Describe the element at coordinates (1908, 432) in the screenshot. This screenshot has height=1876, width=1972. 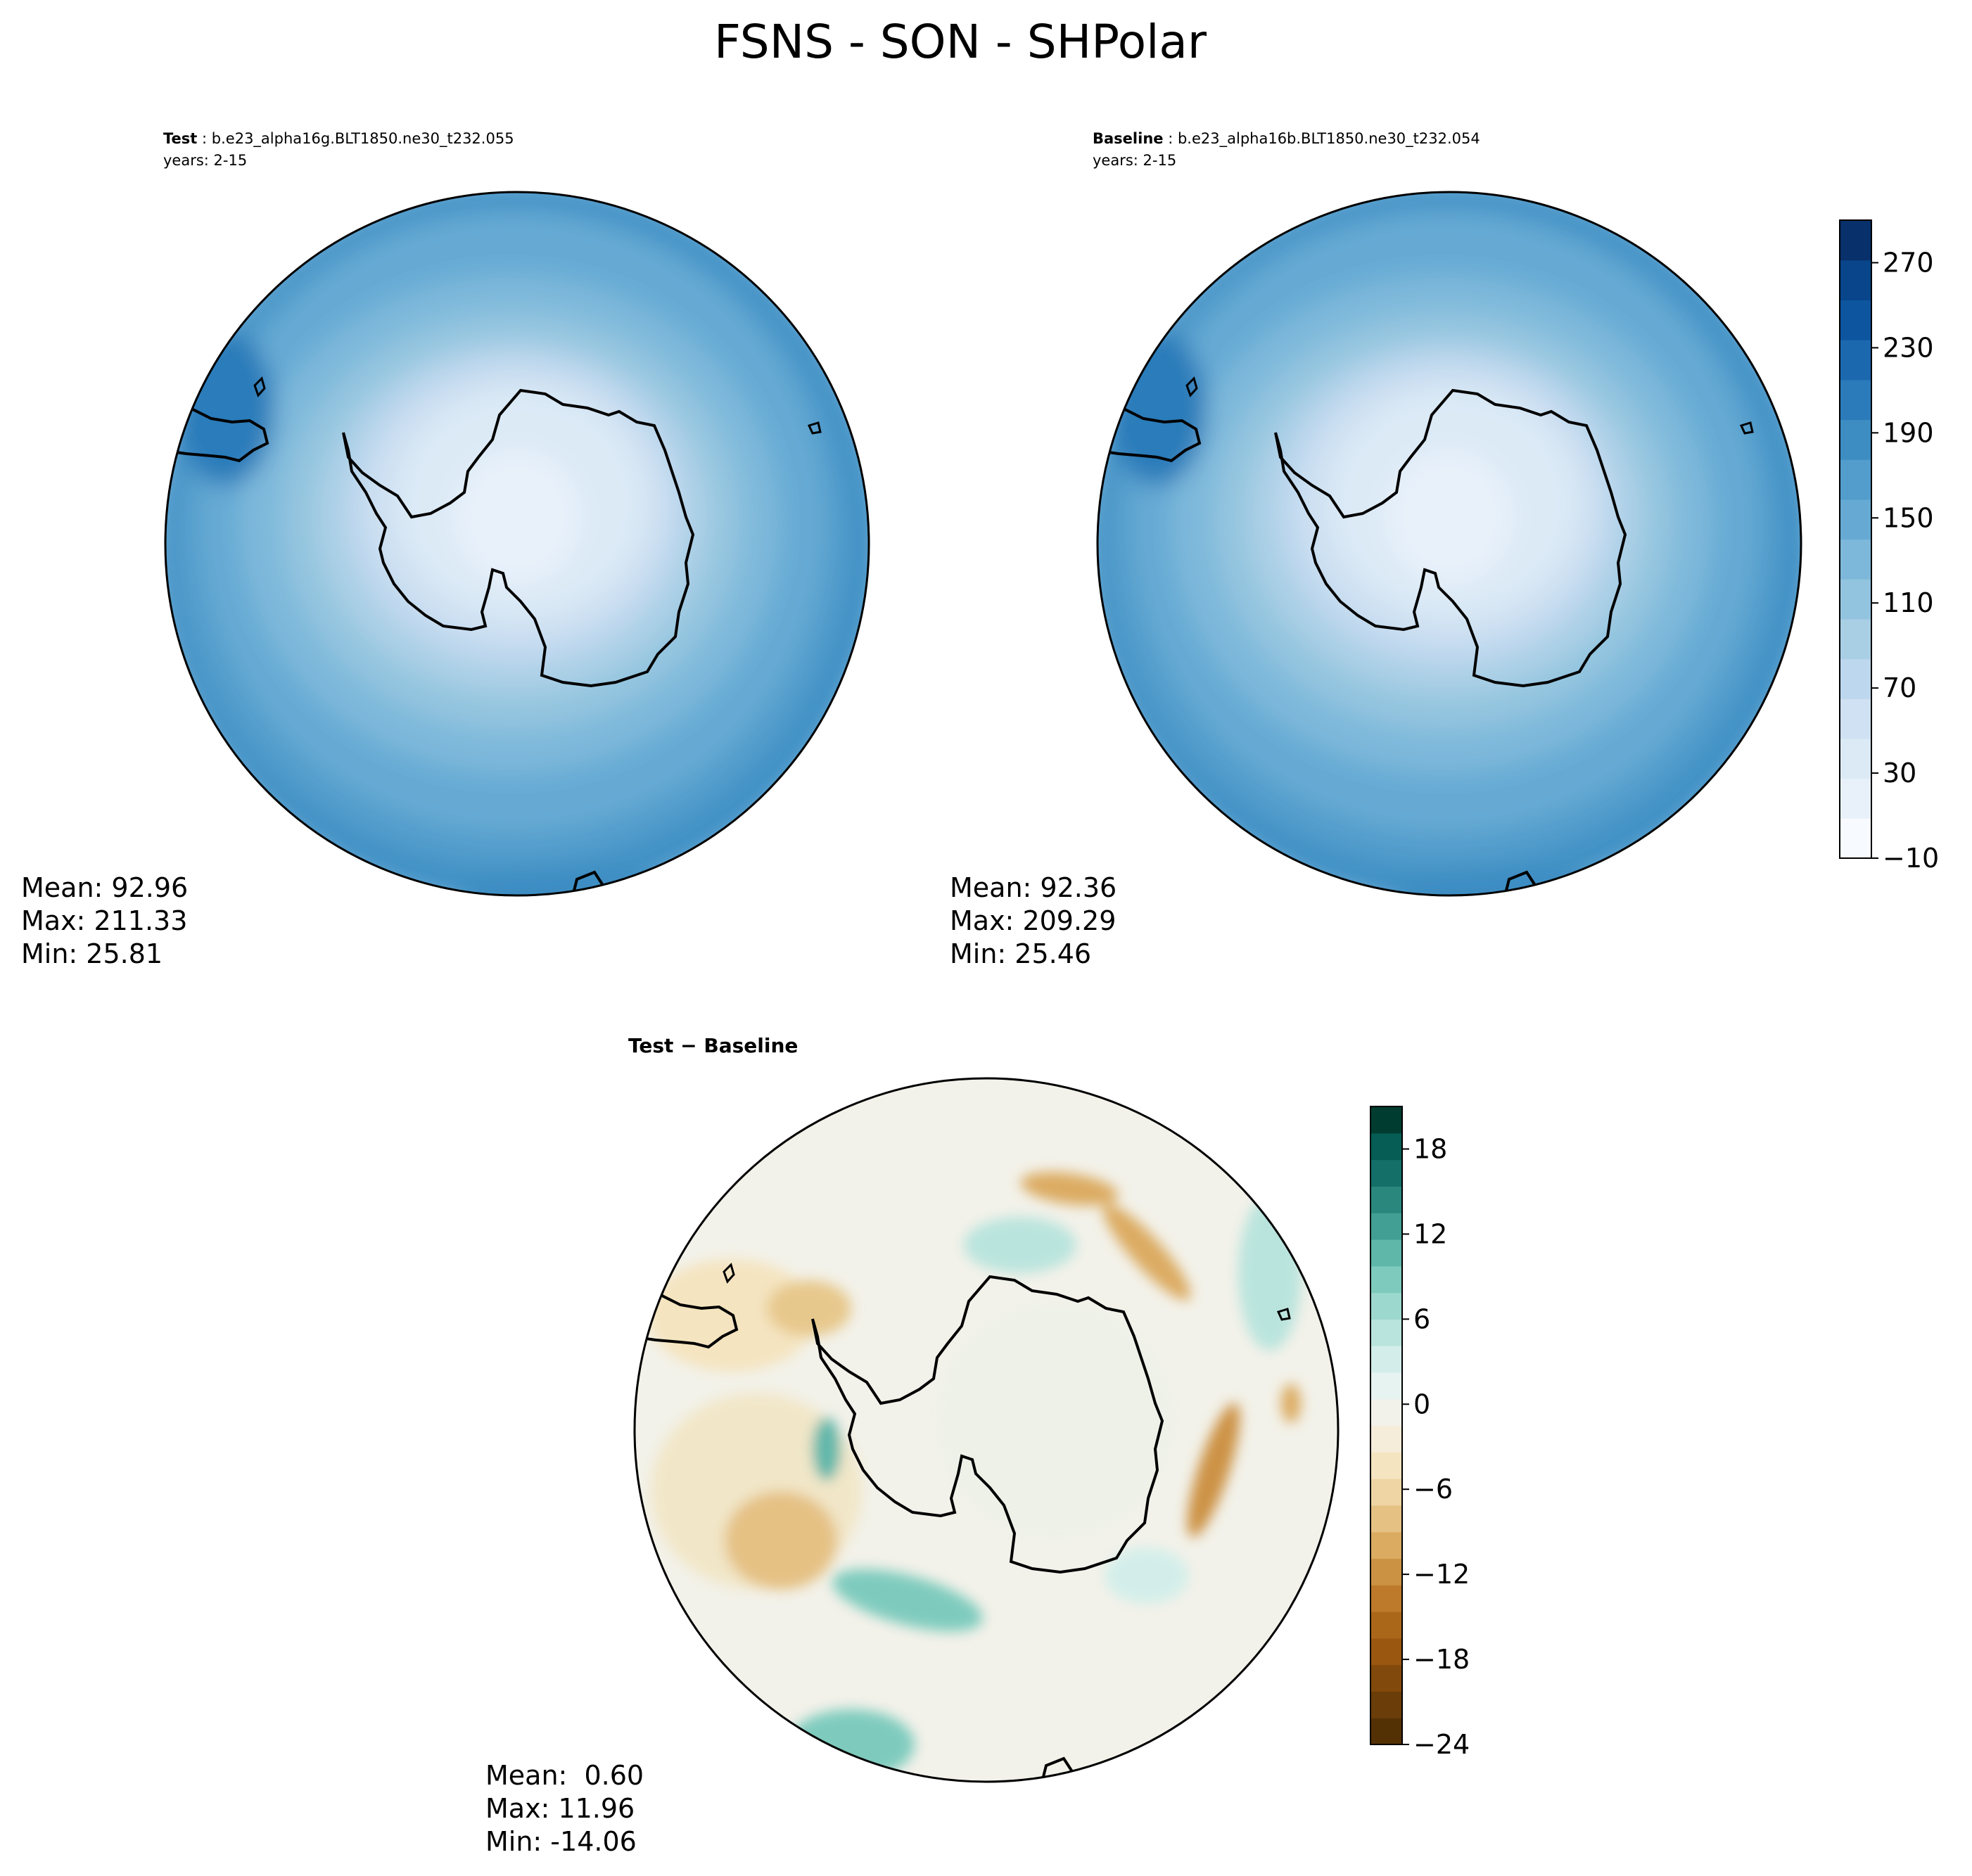
I see `main-colorbar-tick-label: 190` at that location.